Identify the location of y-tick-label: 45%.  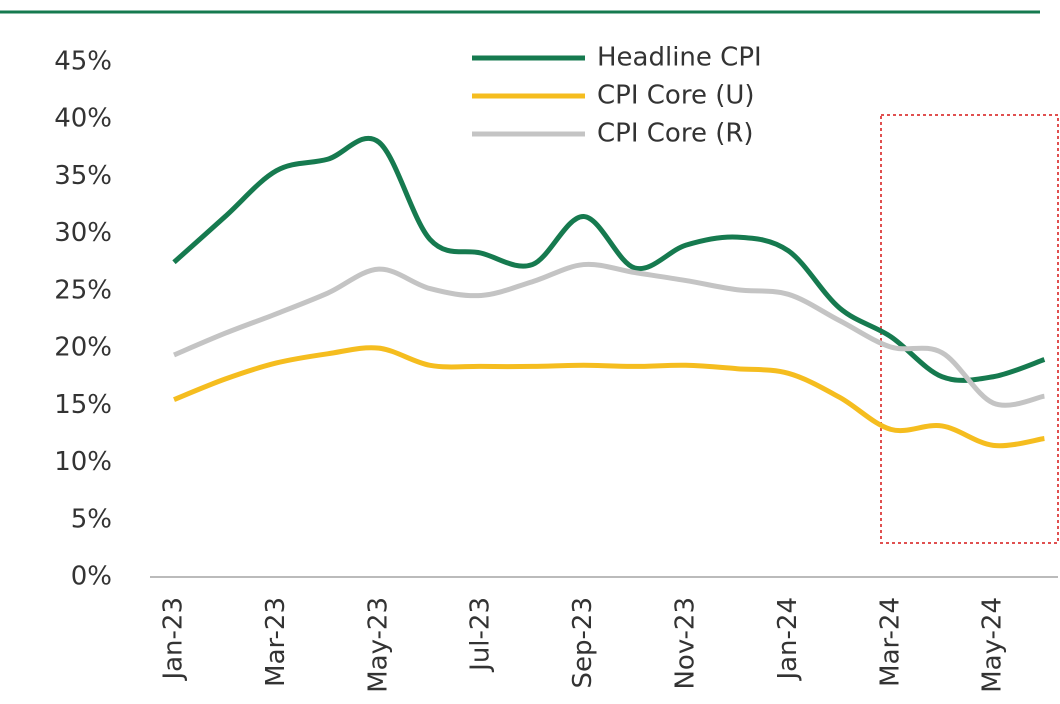
(83, 62).